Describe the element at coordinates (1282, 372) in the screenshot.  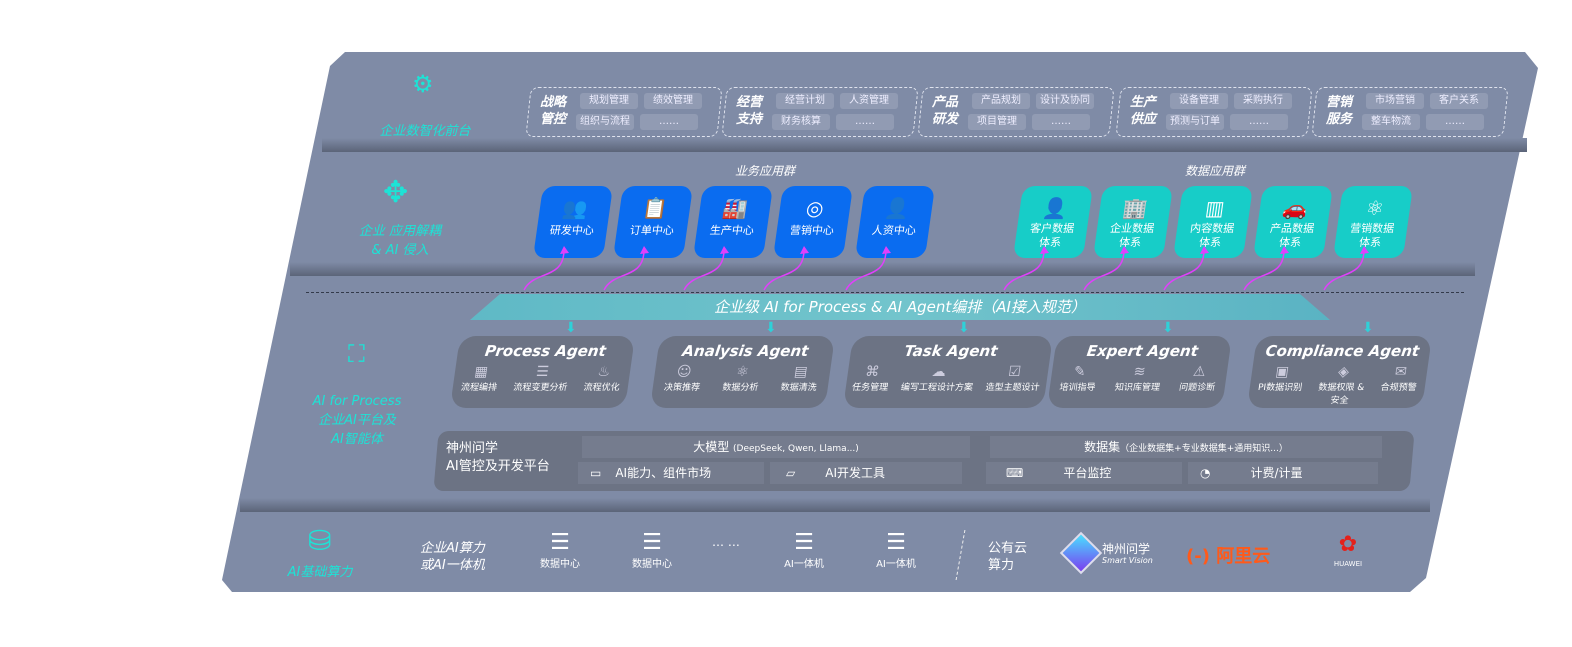
I see `capability-icon: ▣` at that location.